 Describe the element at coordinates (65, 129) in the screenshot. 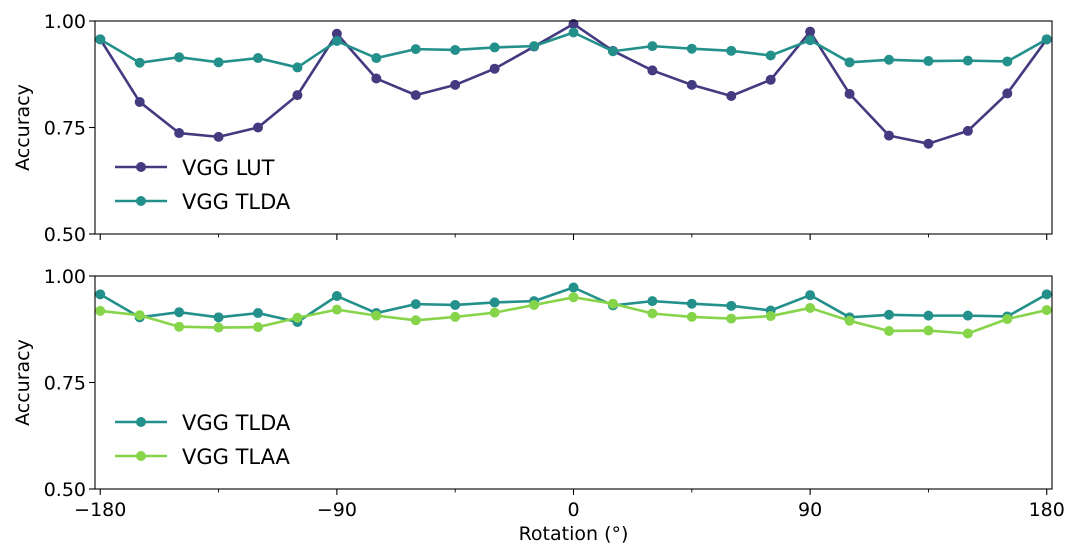

I see `ytick-label-0-1: 0.75` at that location.